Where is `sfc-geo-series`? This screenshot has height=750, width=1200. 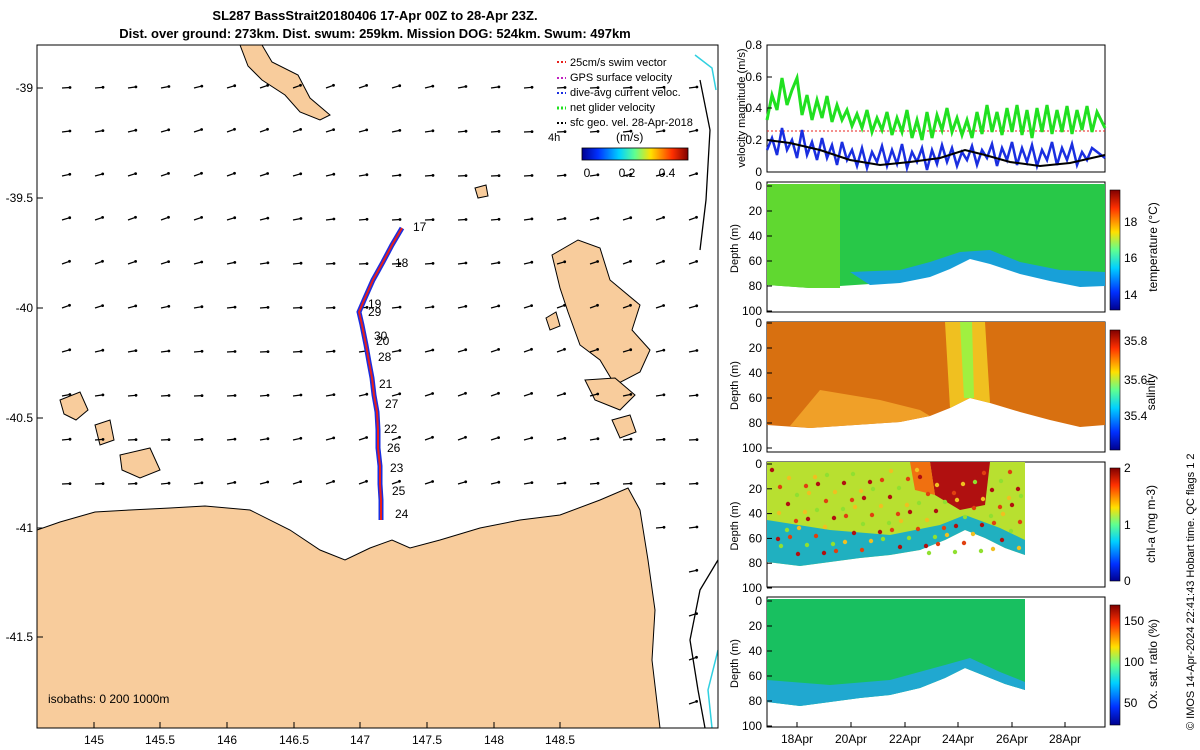 sfc-geo-series is located at coordinates (936, 153).